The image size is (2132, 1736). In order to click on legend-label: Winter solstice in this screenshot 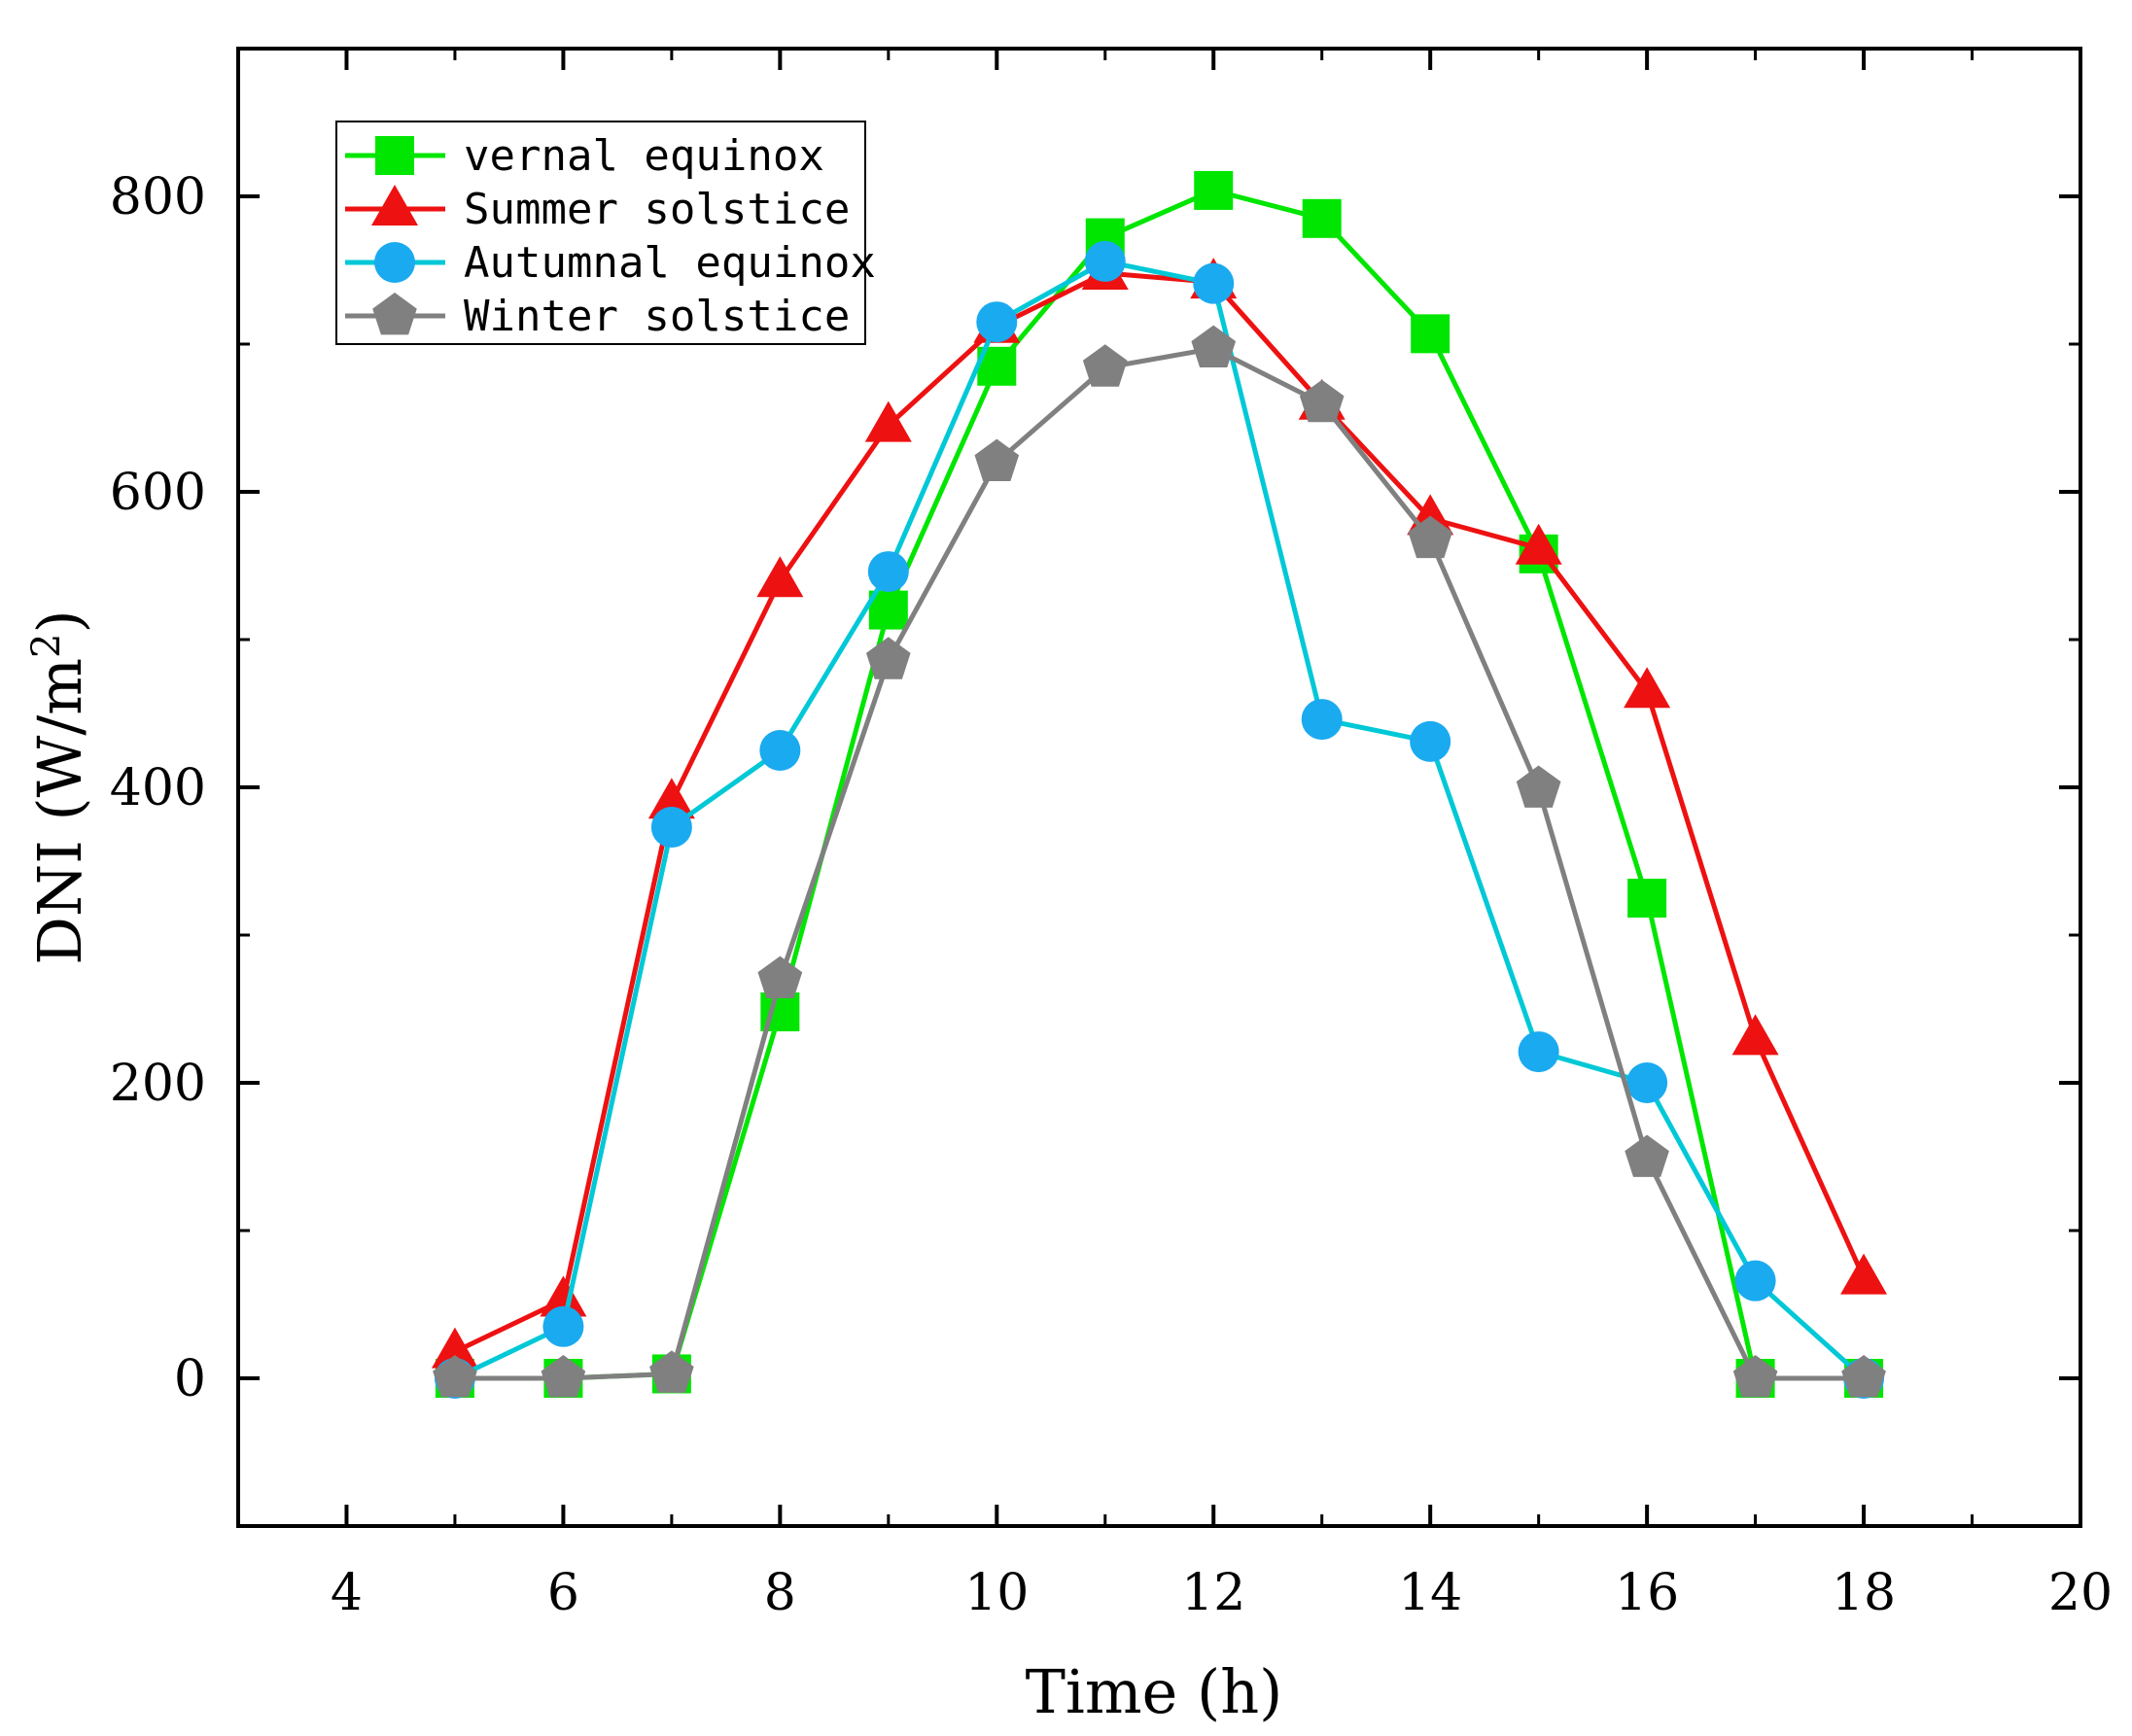, I will do `click(657, 316)`.